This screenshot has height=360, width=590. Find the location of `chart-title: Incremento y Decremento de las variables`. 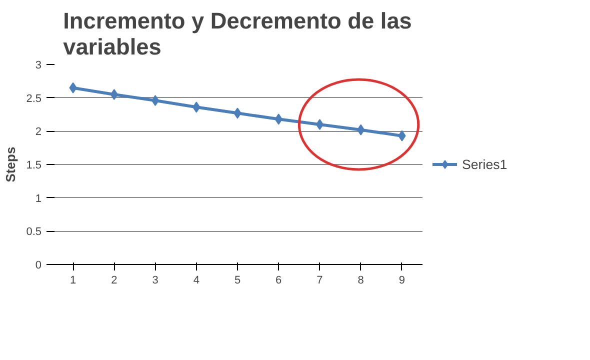

chart-title: Incremento y Decremento de las variables is located at coordinates (237, 34).